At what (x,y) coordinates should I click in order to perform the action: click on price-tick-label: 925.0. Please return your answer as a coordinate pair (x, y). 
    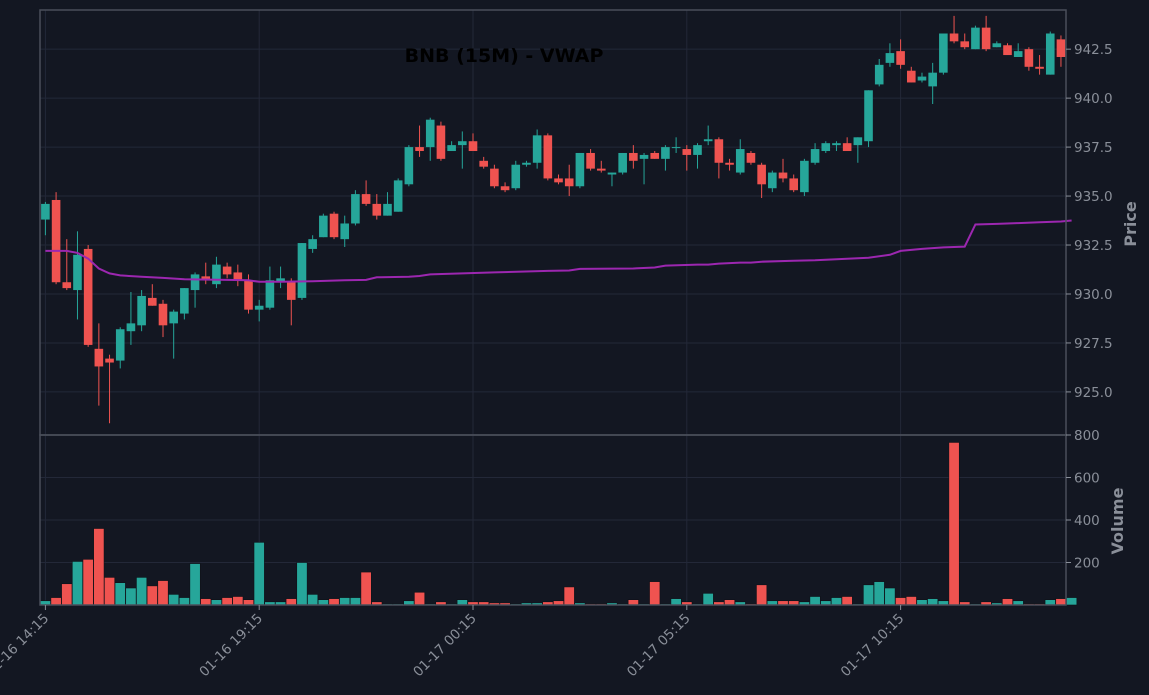
    Looking at the image, I should click on (1093, 393).